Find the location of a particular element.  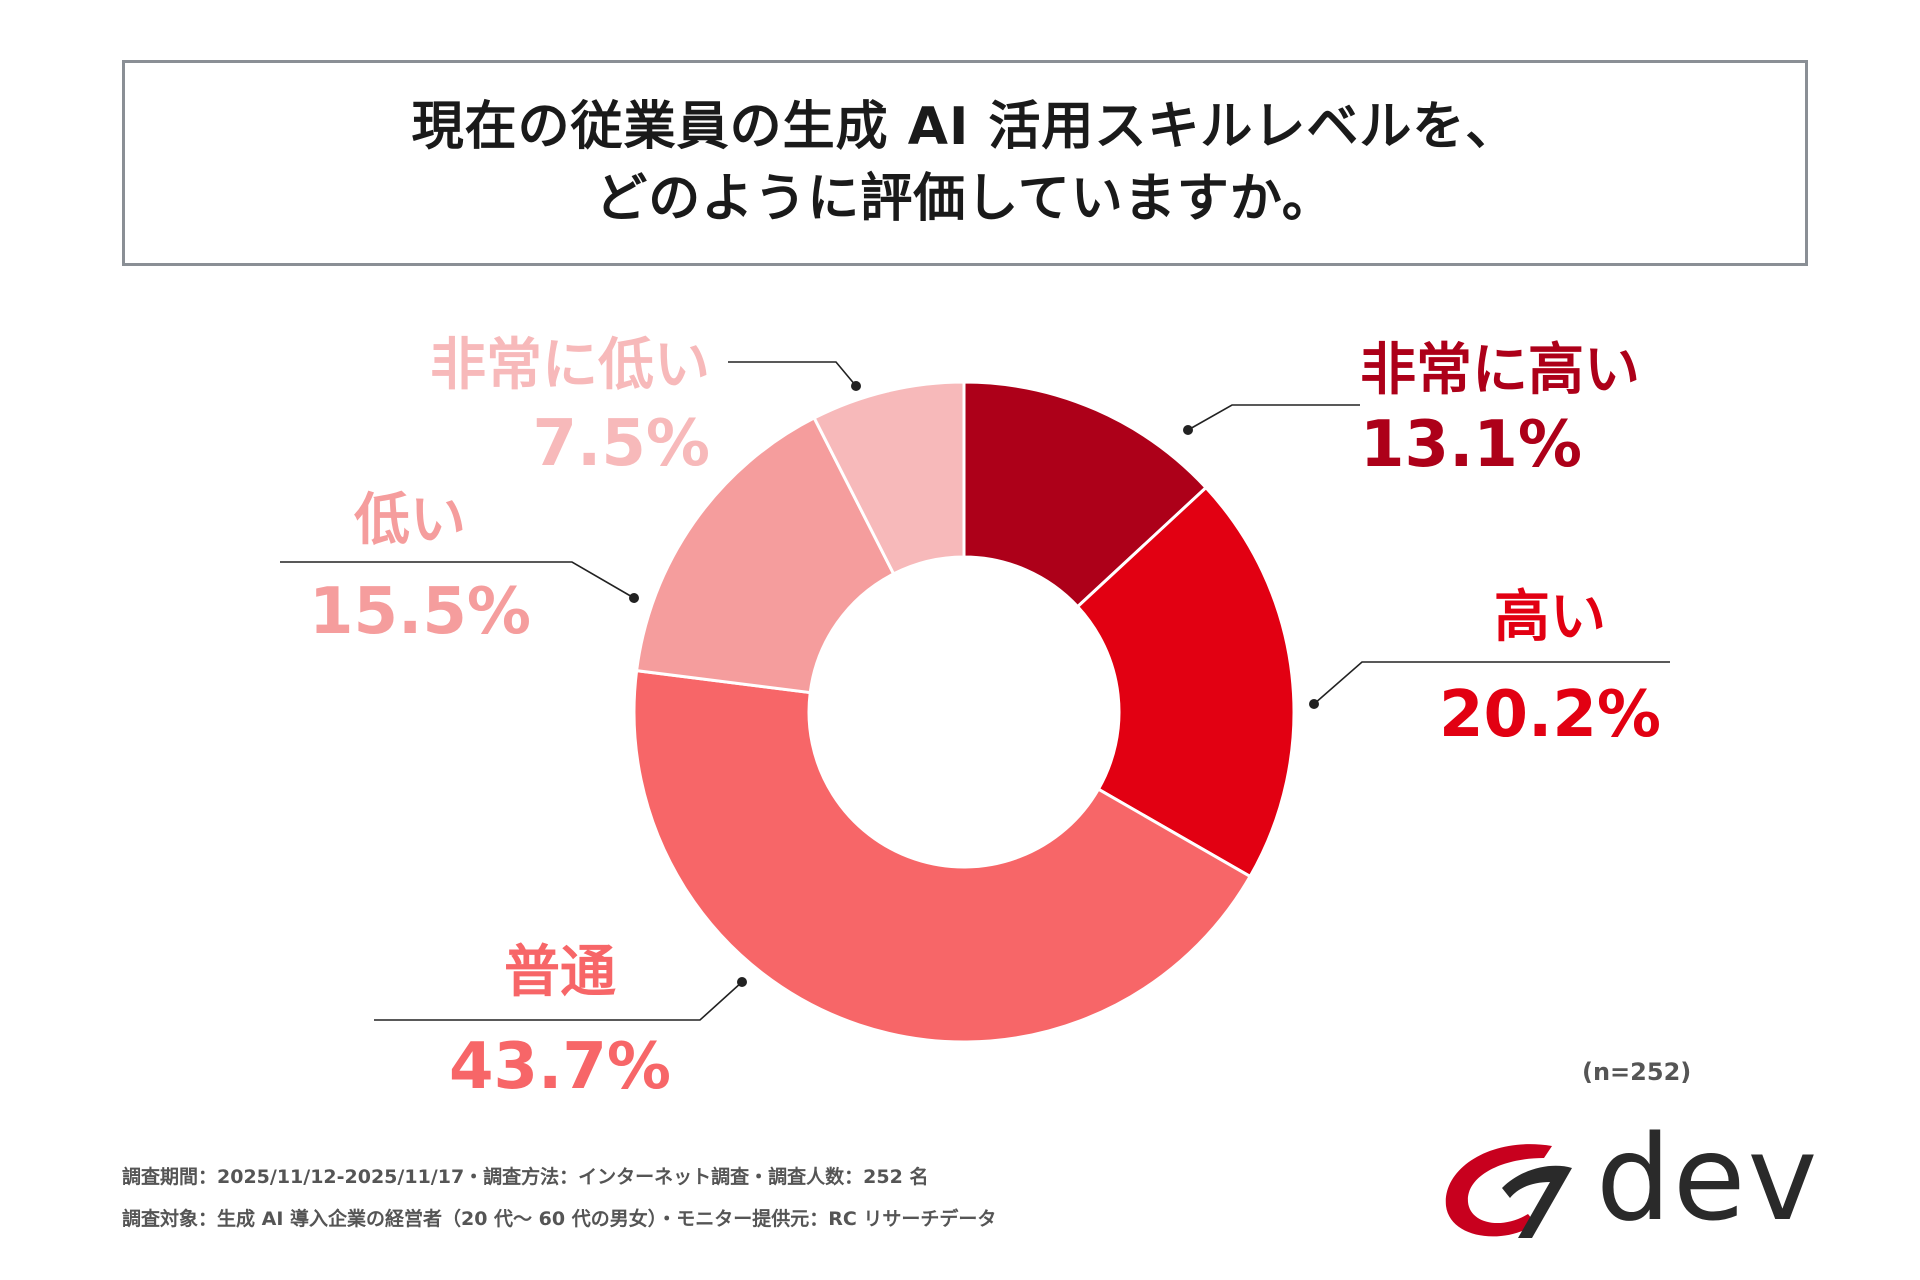

slice-very-high is located at coordinates (1085, 494).